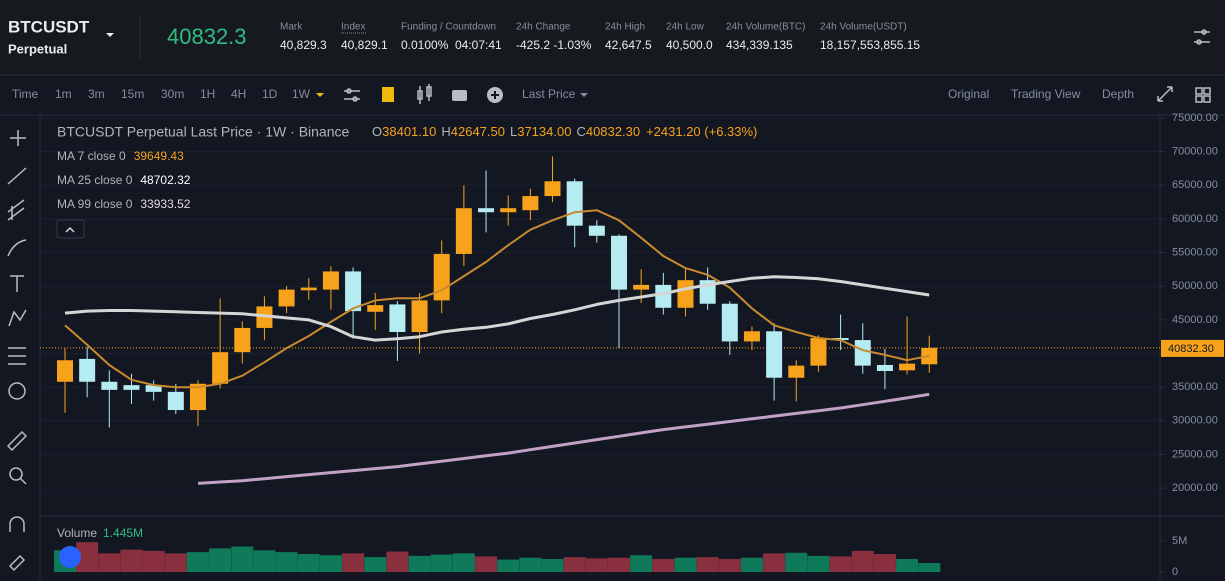  I want to click on current-price-label: 40832.30, so click(1191, 349).